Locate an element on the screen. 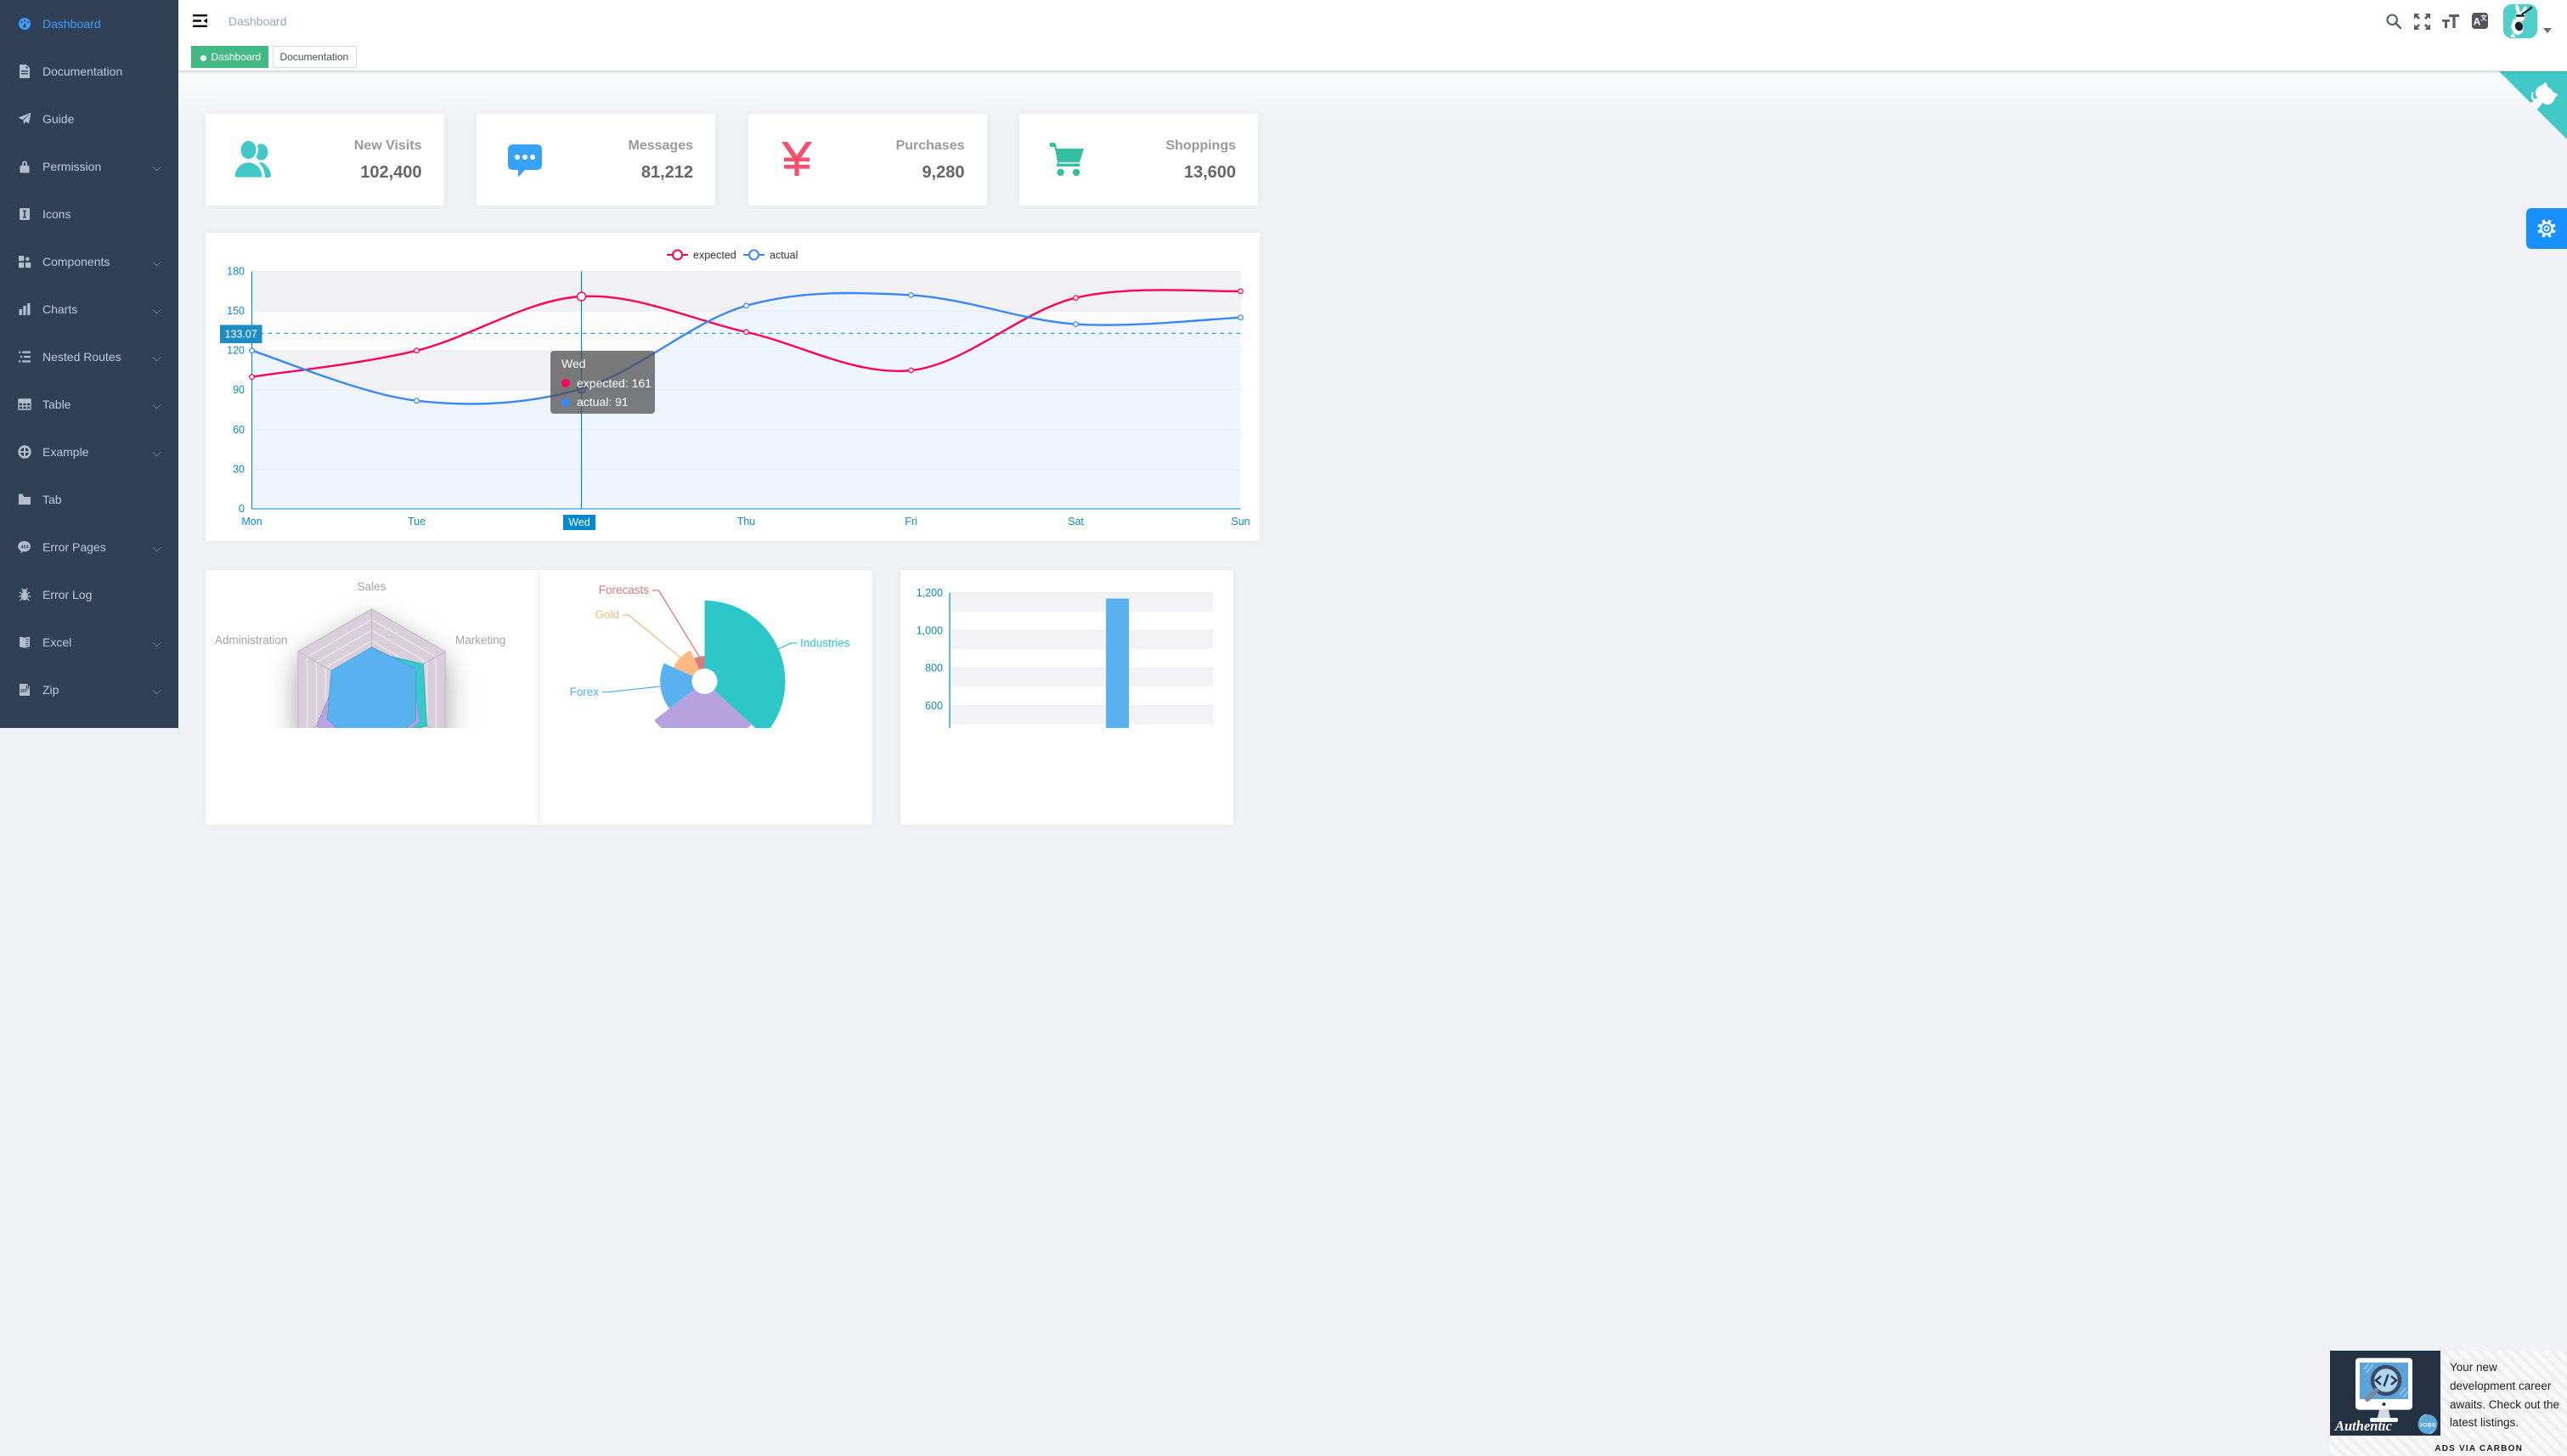 Image resolution: width=2567 pixels, height=1456 pixels. svg-text: Industries is located at coordinates (825, 644).